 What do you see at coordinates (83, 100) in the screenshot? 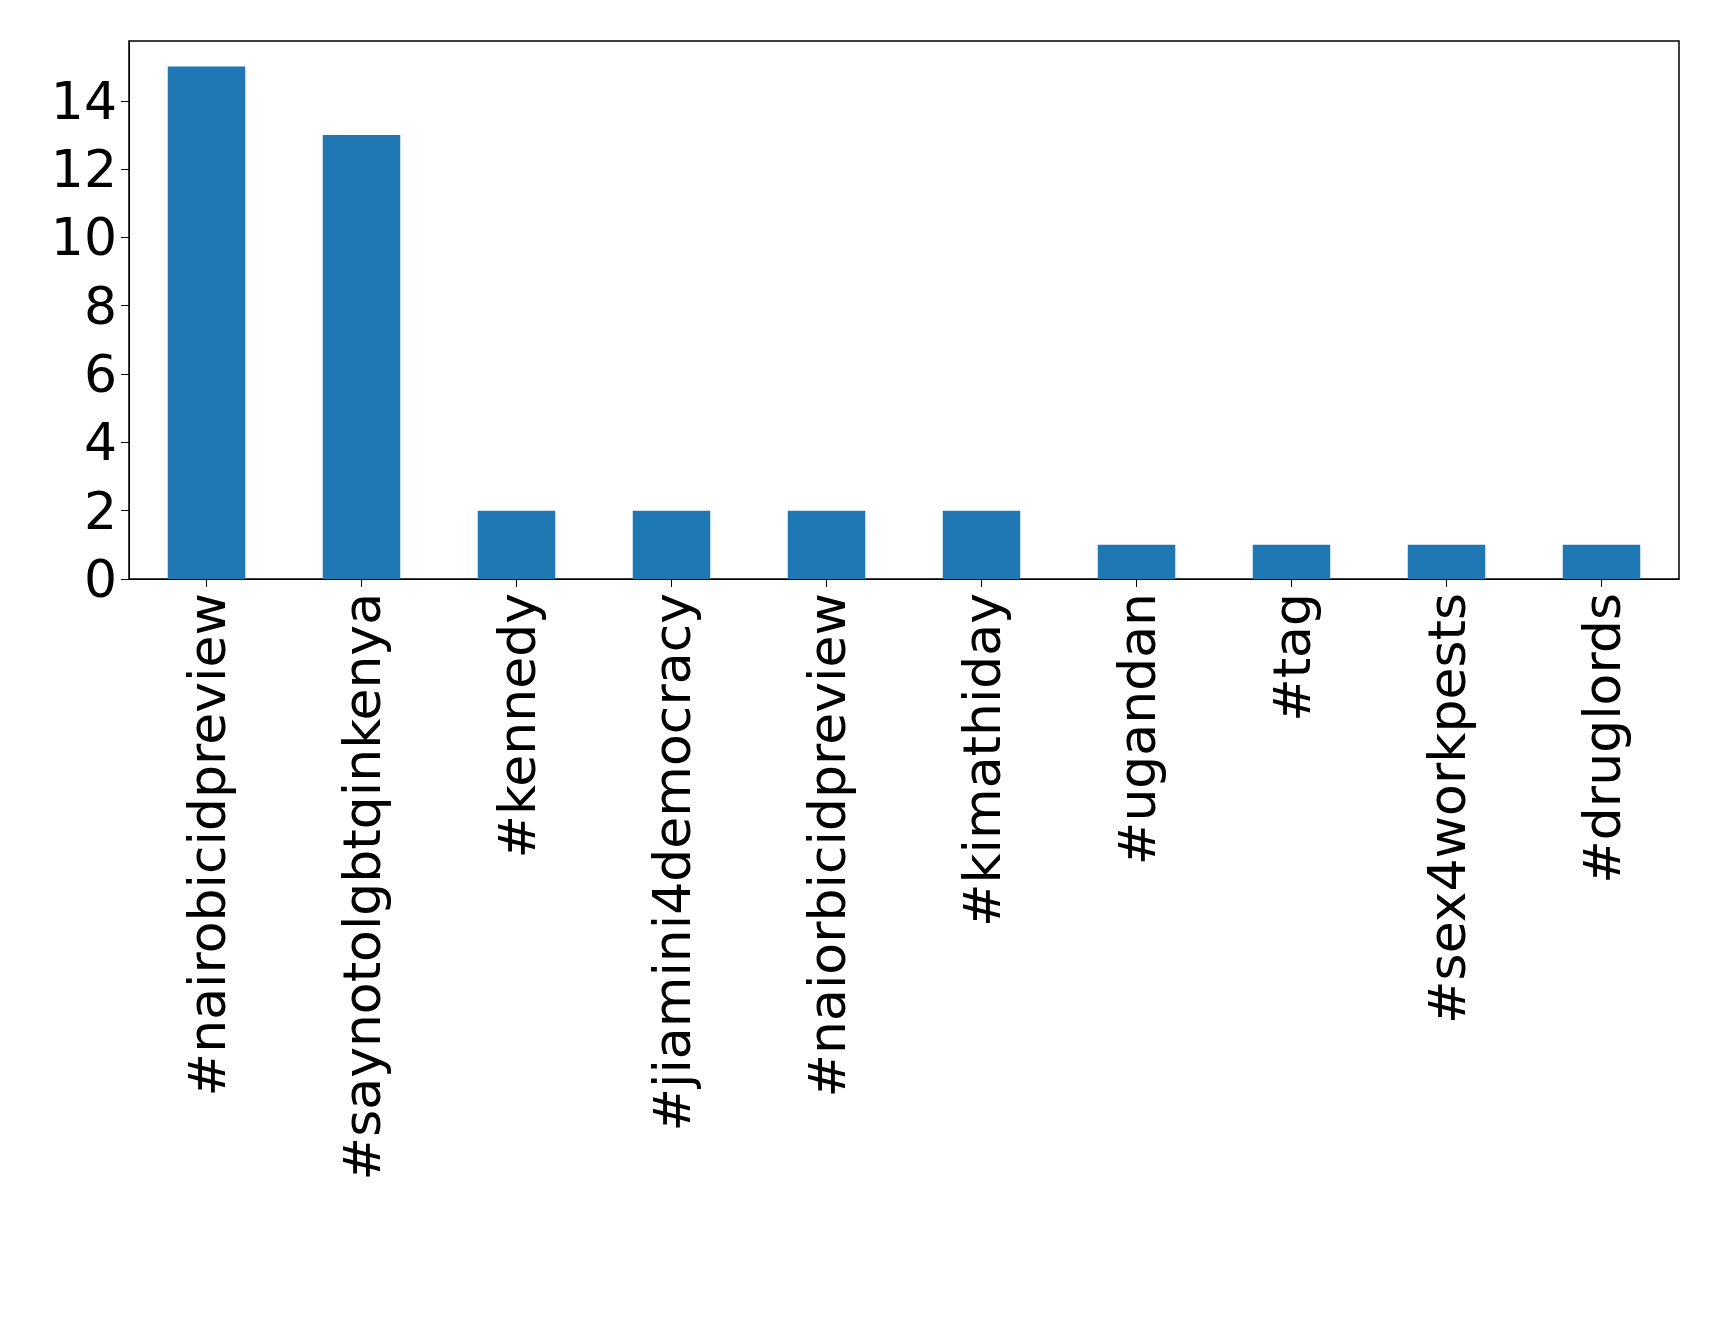
I see `y-tick-label: 14` at bounding box center [83, 100].